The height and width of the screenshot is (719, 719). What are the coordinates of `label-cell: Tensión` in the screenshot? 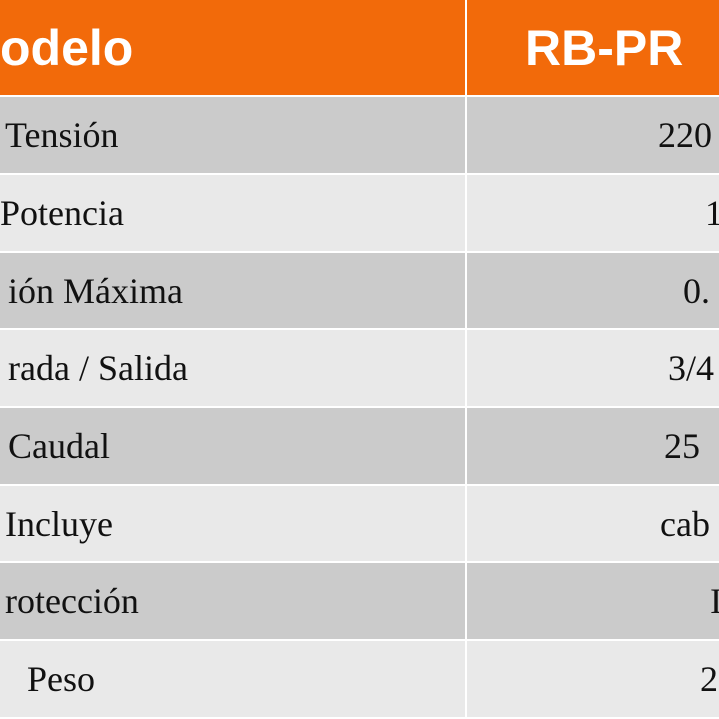 It's located at (232, 135).